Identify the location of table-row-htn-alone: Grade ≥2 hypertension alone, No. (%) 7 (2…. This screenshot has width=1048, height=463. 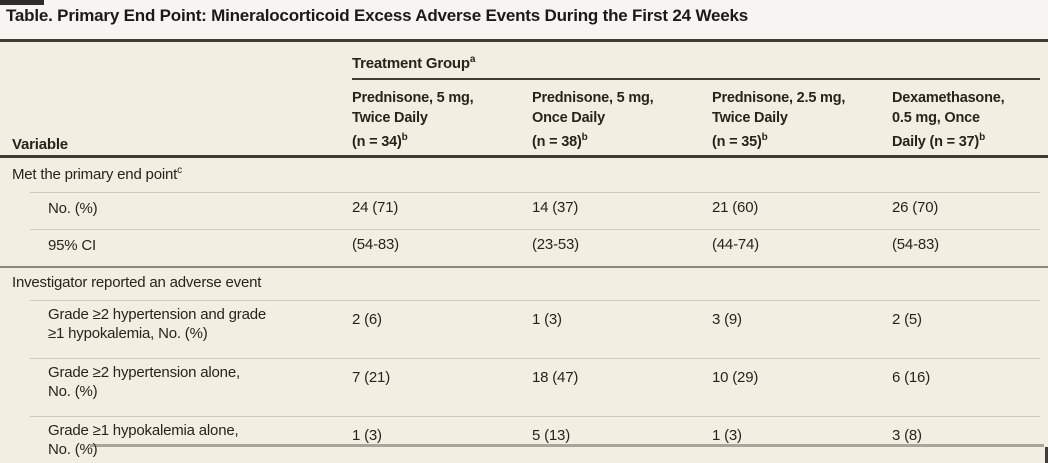
(524, 387).